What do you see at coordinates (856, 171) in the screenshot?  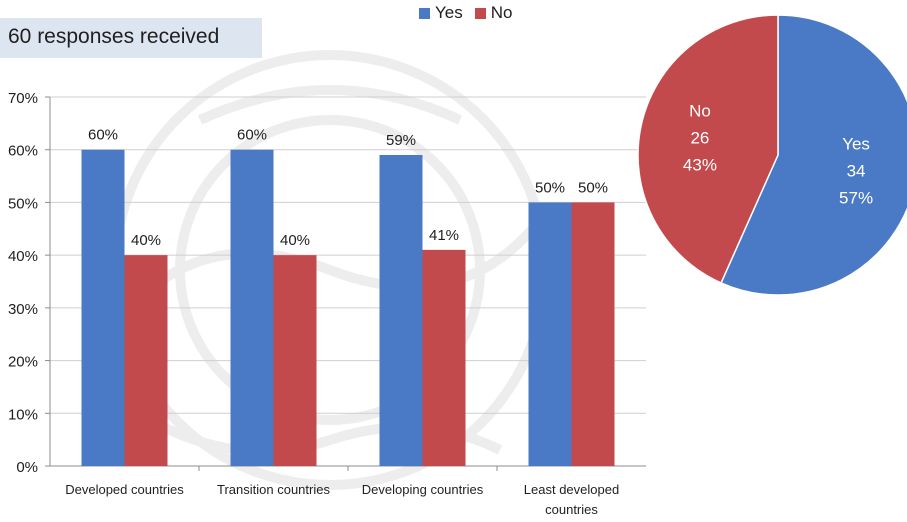 I see `pie-label-yes: 34` at bounding box center [856, 171].